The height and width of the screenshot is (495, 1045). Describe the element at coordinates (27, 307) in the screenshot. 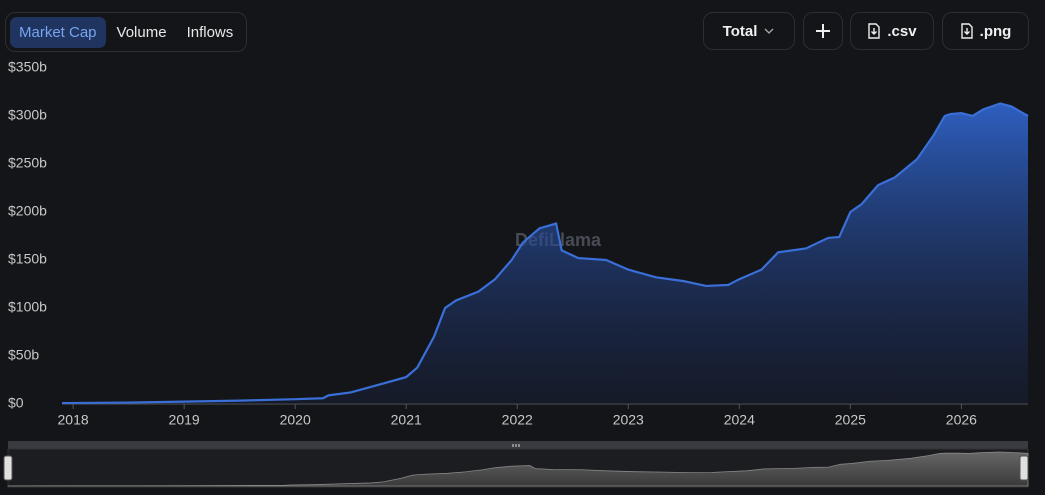

I see `y-tick-label: $100b` at that location.